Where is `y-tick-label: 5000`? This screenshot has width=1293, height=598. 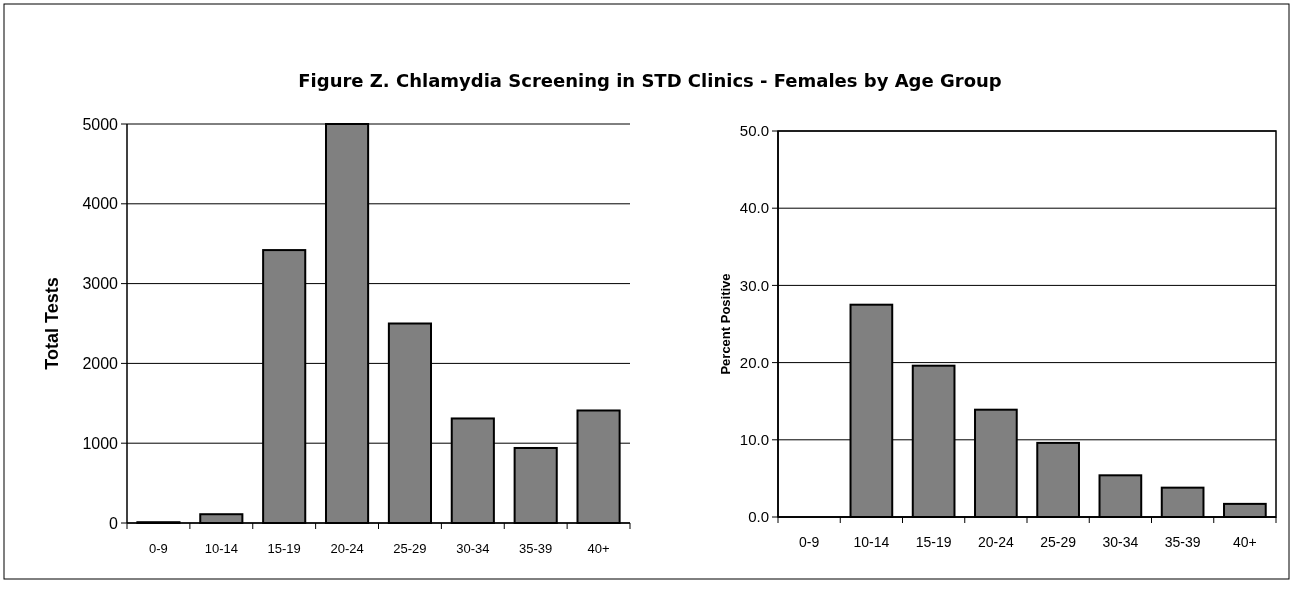
y-tick-label: 5000 is located at coordinates (100, 124).